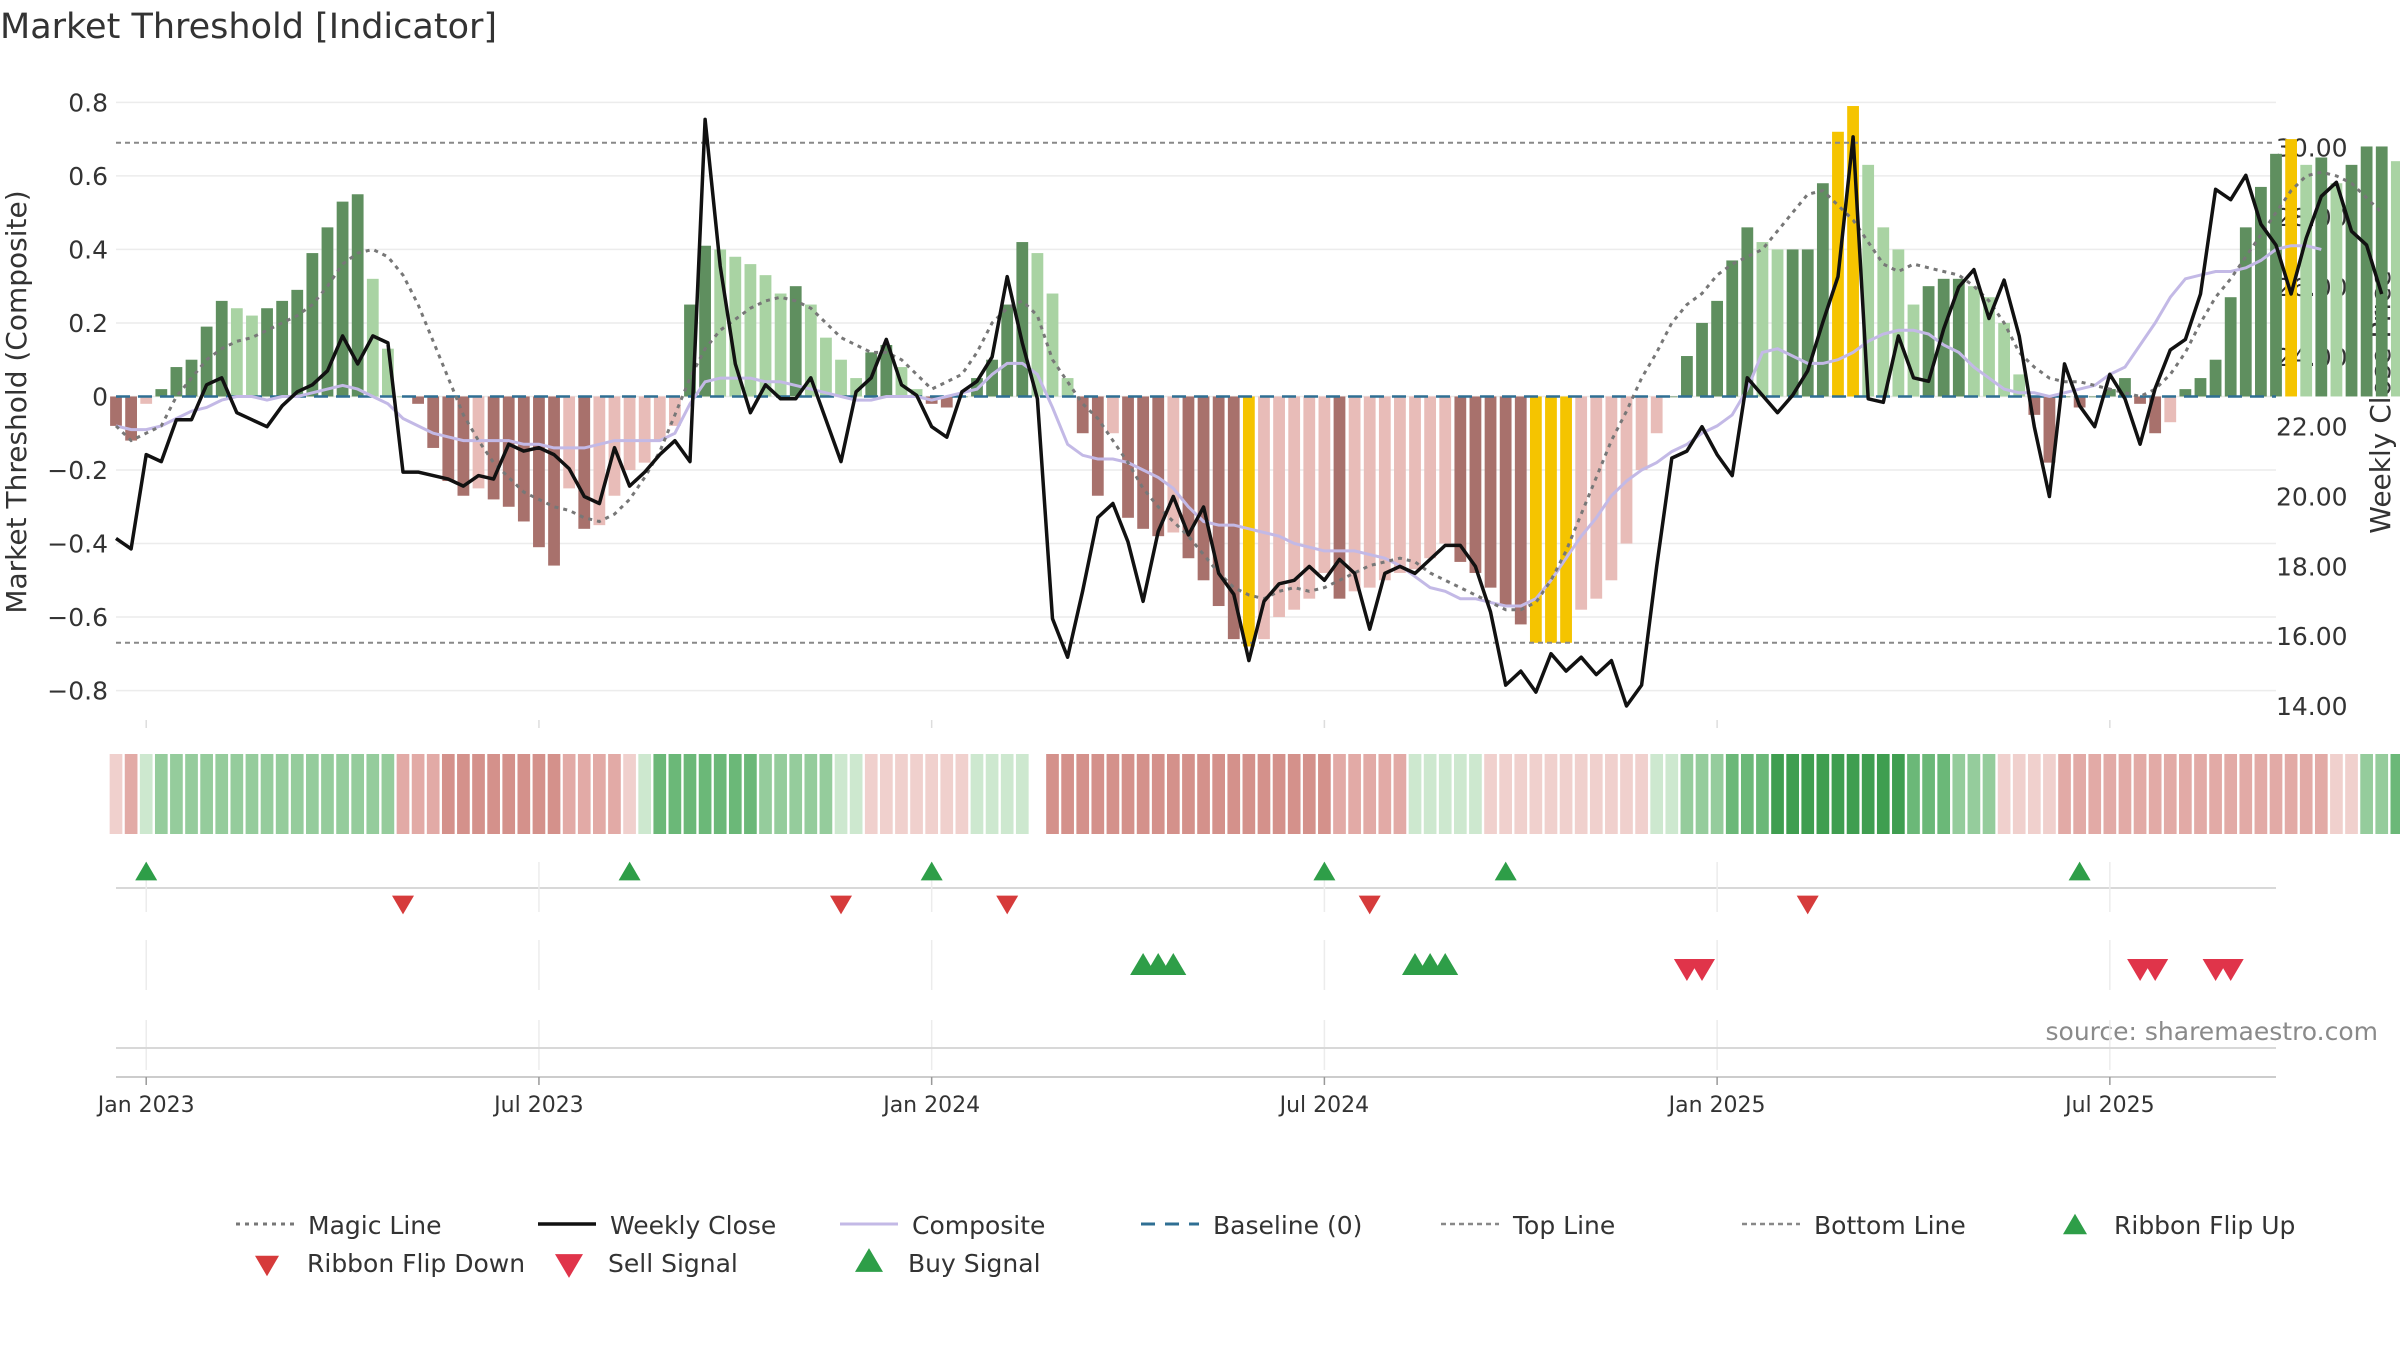  I want to click on legend-label: Baseline (0), so click(1287, 1225).